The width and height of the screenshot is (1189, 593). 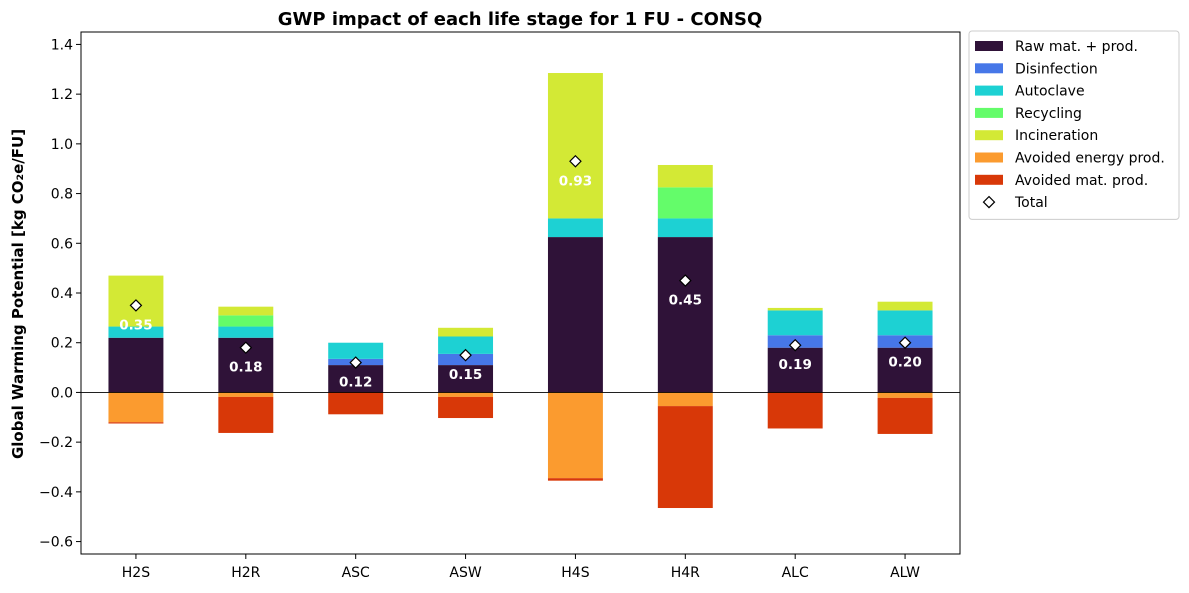 What do you see at coordinates (575, 228) in the screenshot?
I see `bar-segment-h4s-s2` at bounding box center [575, 228].